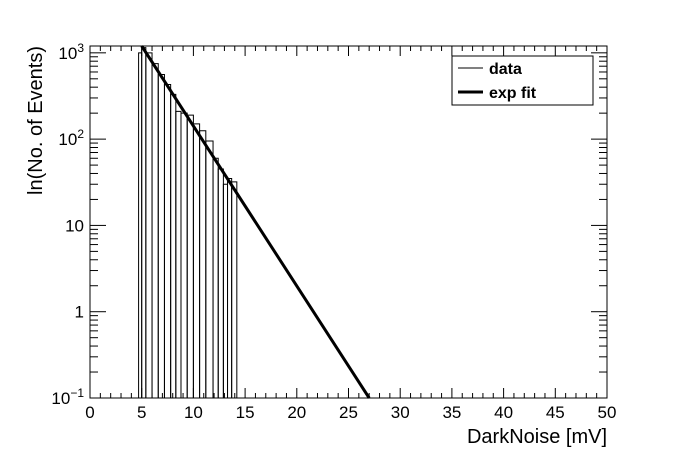 Image resolution: width=698 pixels, height=473 pixels. What do you see at coordinates (141, 412) in the screenshot?
I see `x-tick-label: 5` at bounding box center [141, 412].